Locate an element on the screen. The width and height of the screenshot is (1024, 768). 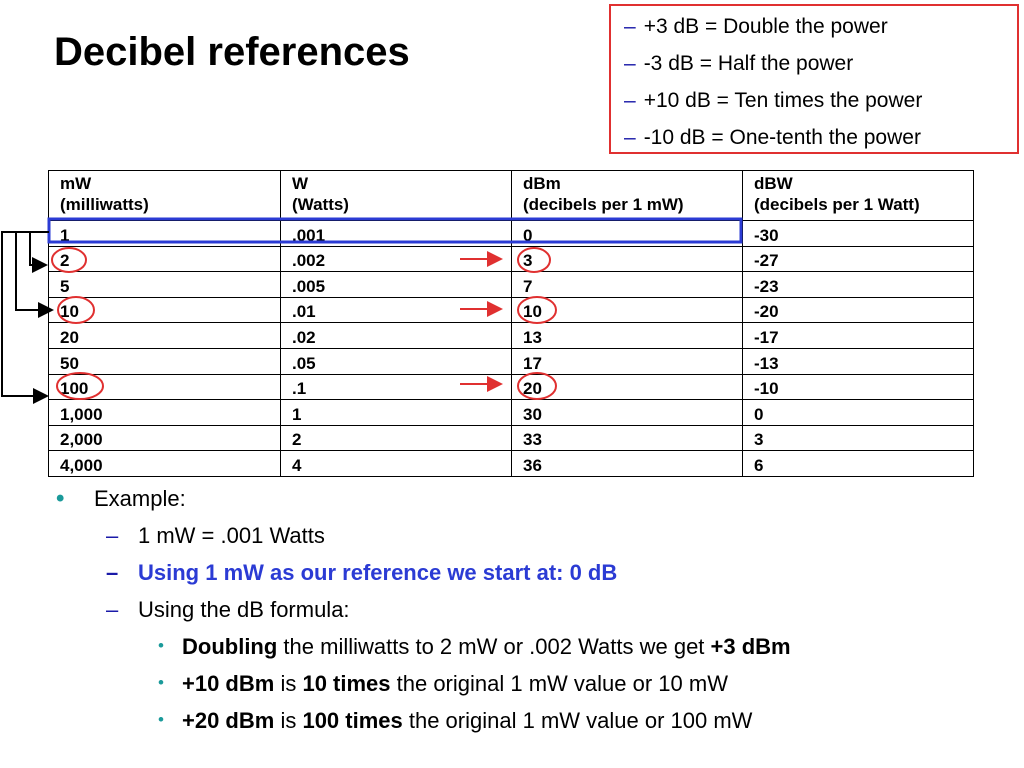
cell-mw: 10 is located at coordinates (164, 310).